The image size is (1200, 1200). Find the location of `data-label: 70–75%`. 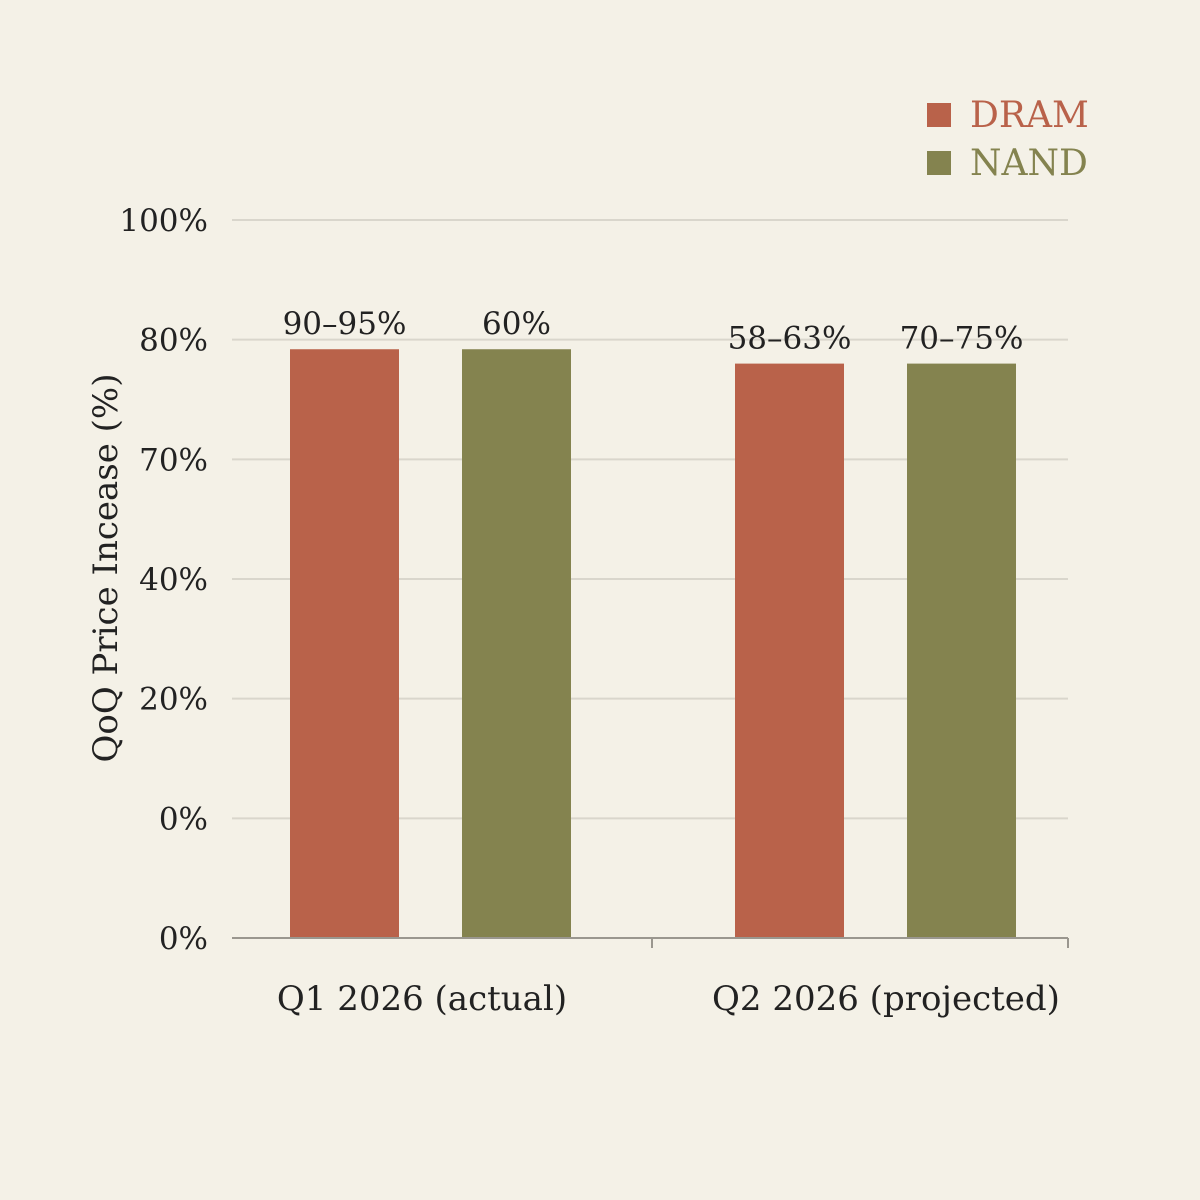

data-label: 70–75% is located at coordinates (962, 339).